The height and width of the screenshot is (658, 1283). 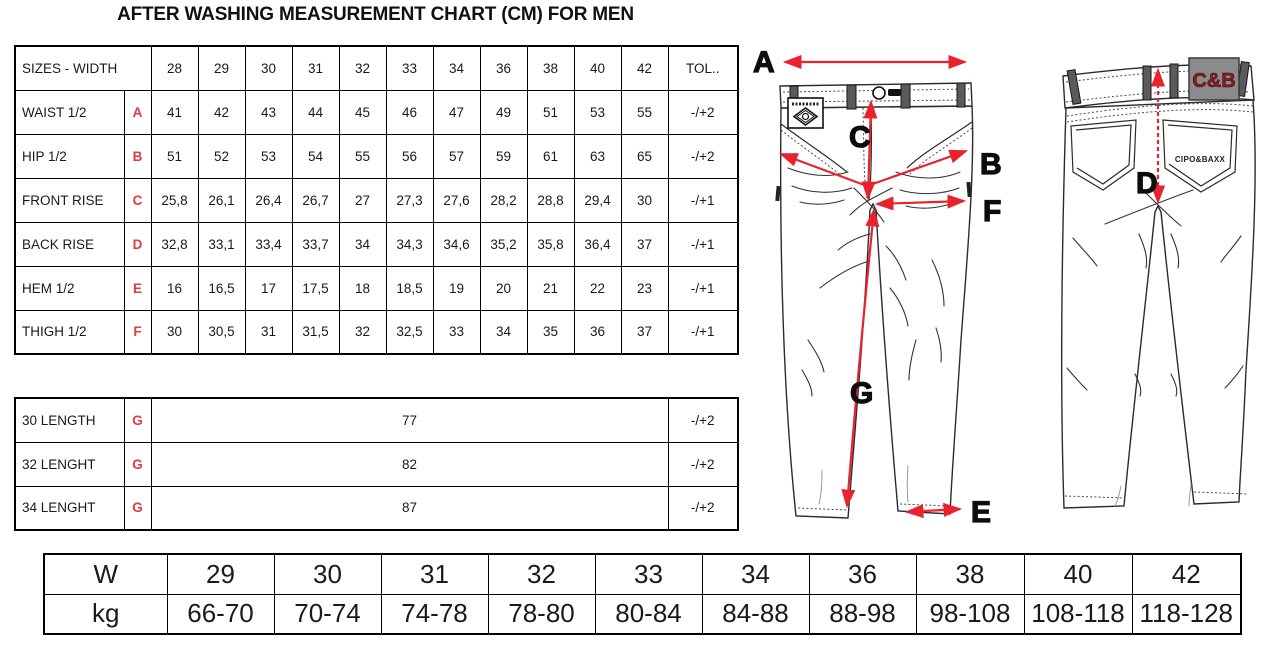 What do you see at coordinates (220, 574) in the screenshot?
I see `width-cell: 29` at bounding box center [220, 574].